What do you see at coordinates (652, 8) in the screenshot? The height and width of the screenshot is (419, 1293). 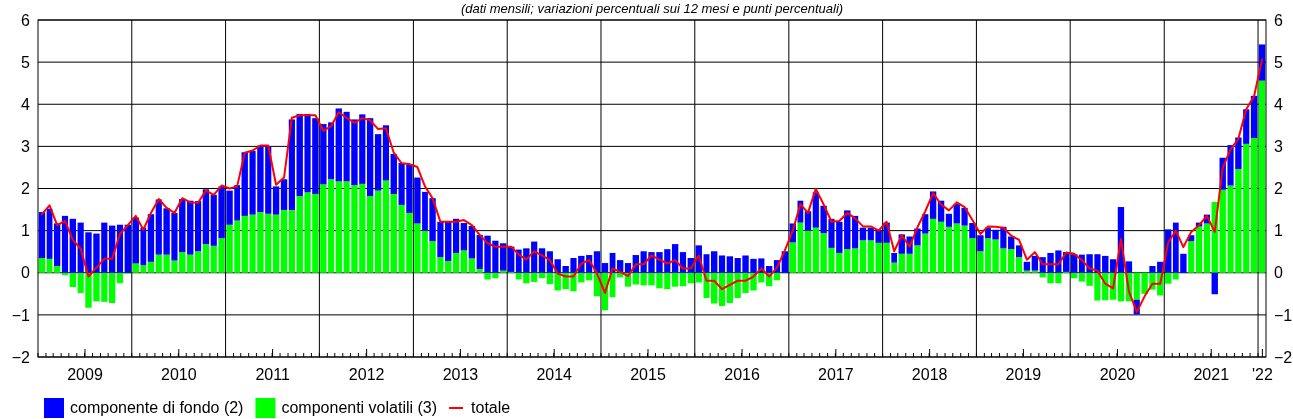 I see `chart-subtitle: (dati mensili; variazioni percentuali sui 12 mesi e punti percentuali)` at bounding box center [652, 8].